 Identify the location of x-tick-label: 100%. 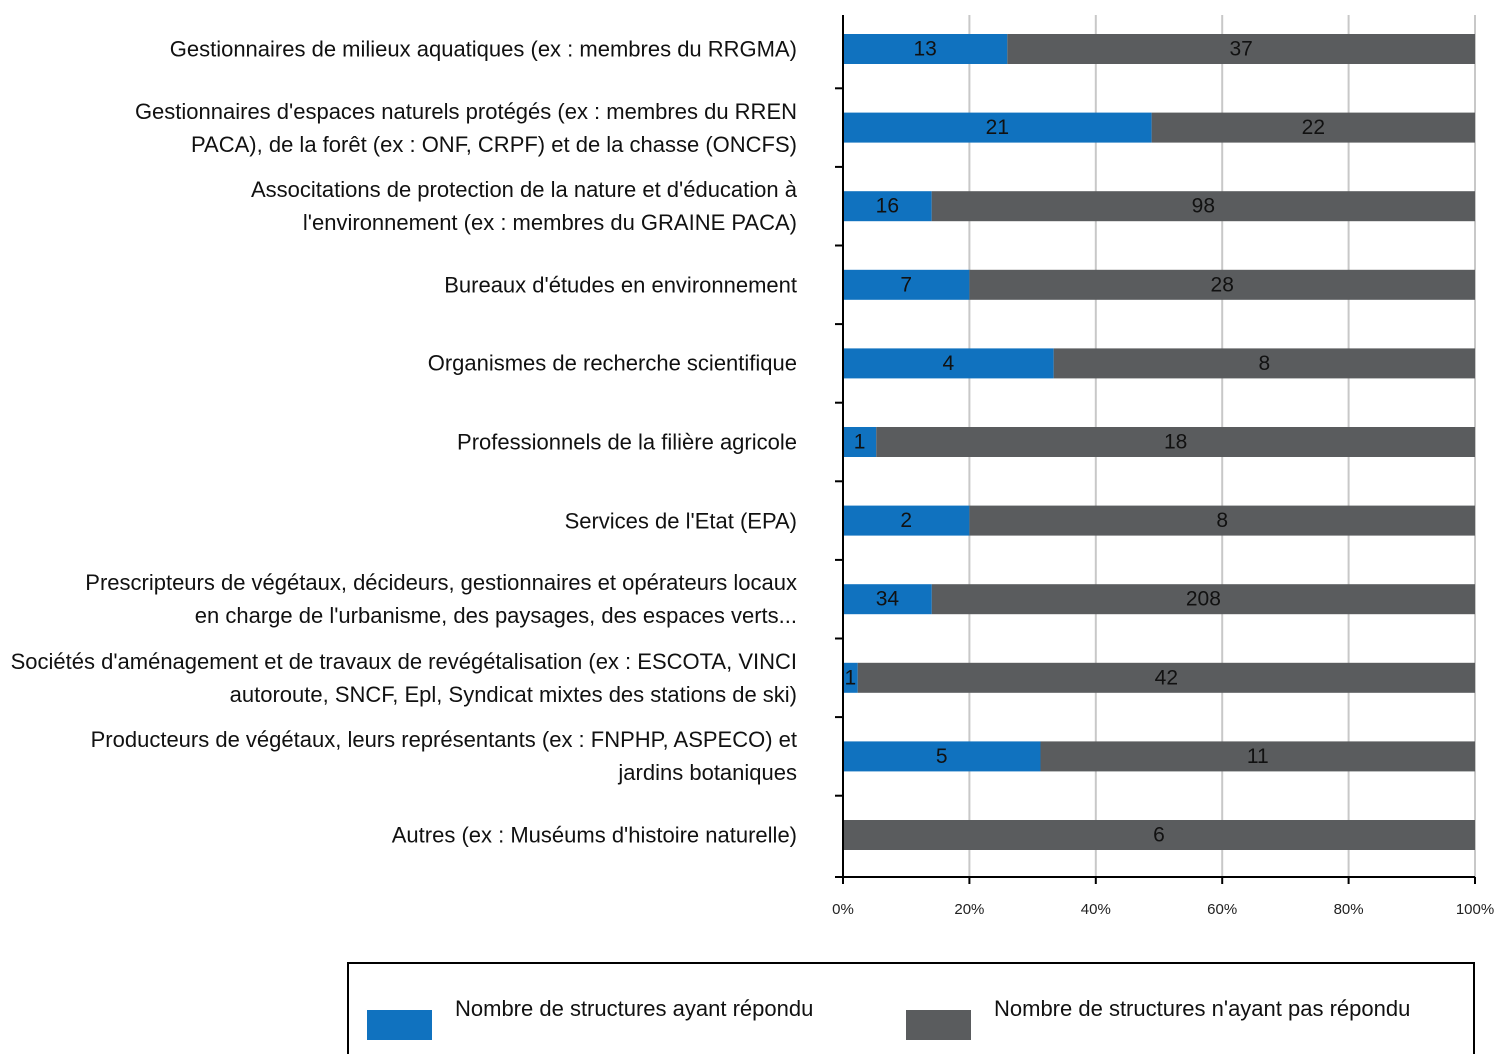
(1475, 909).